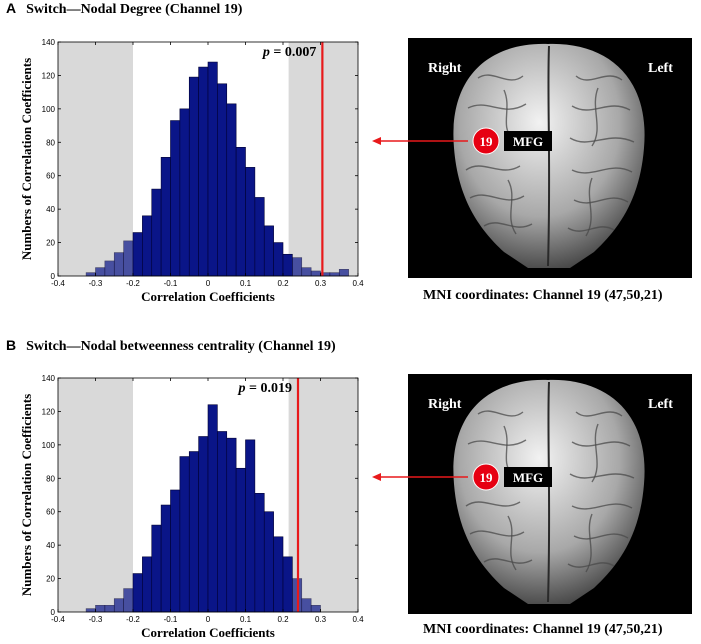 This screenshot has height=644, width=701. Describe the element at coordinates (265, 388) in the screenshot. I see `p-value-annotation: p = 0.019` at that location.